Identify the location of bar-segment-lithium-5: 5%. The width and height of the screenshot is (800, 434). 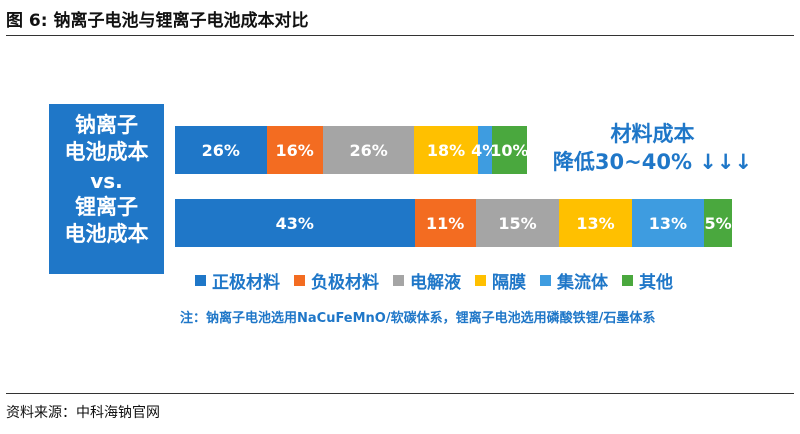
(718, 223).